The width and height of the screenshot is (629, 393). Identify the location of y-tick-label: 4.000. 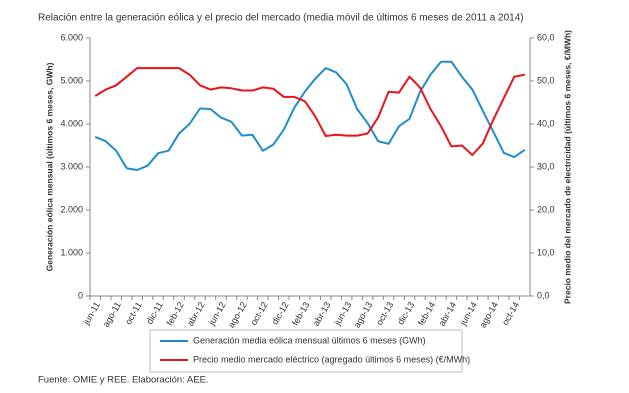
(71, 123).